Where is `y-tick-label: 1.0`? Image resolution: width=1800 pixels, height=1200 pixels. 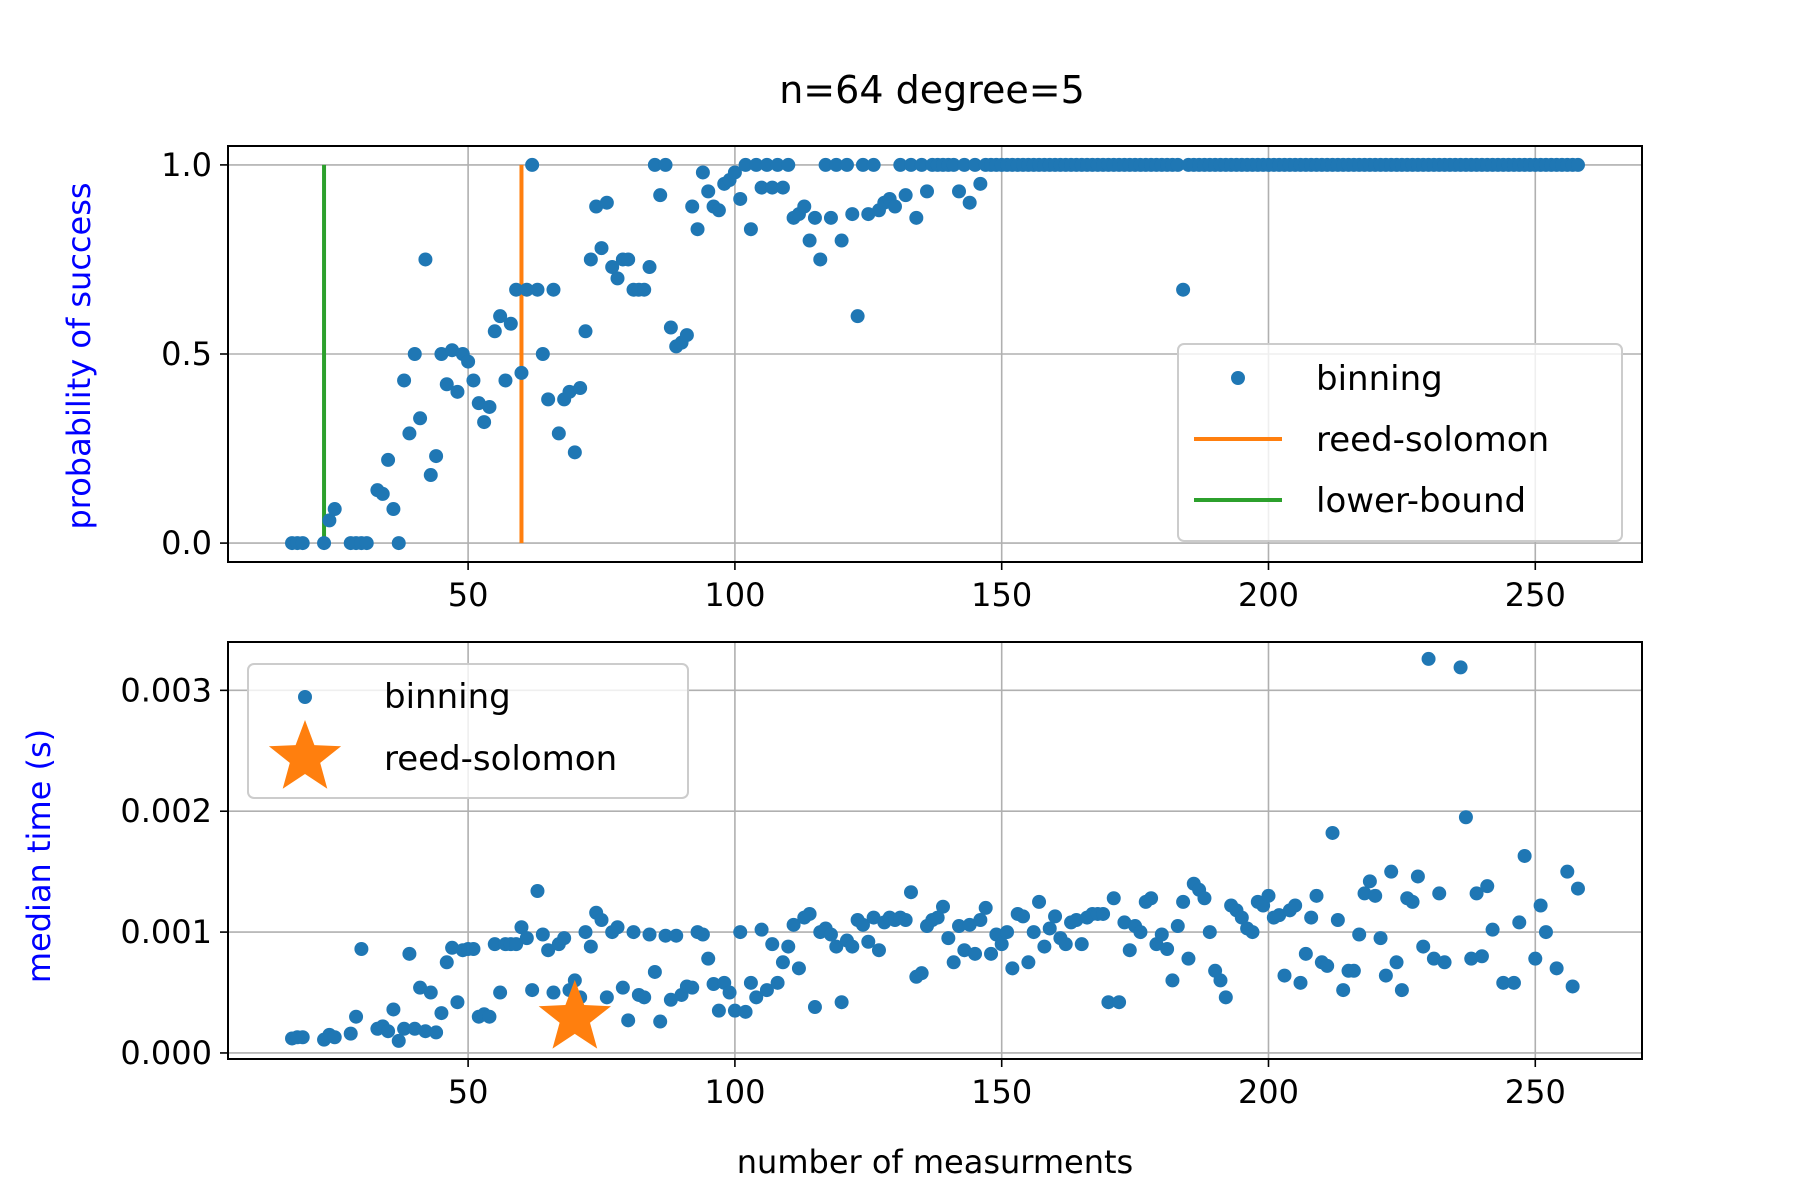 y-tick-label: 1.0 is located at coordinates (186, 165).